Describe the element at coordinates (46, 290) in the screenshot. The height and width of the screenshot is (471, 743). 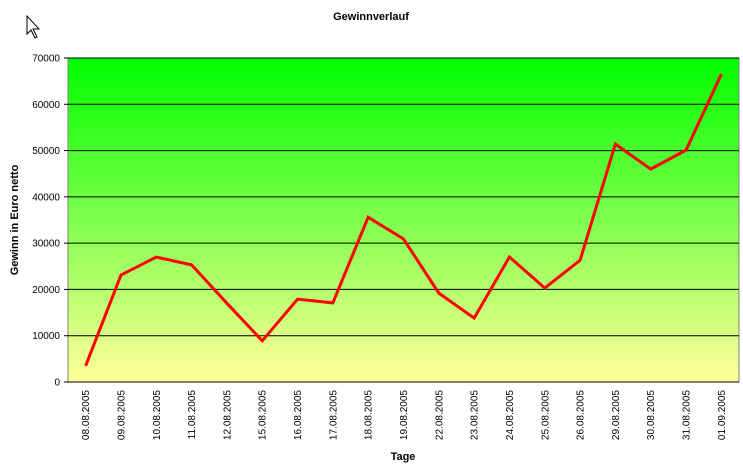
I see `y-tick-label: 20000` at that location.